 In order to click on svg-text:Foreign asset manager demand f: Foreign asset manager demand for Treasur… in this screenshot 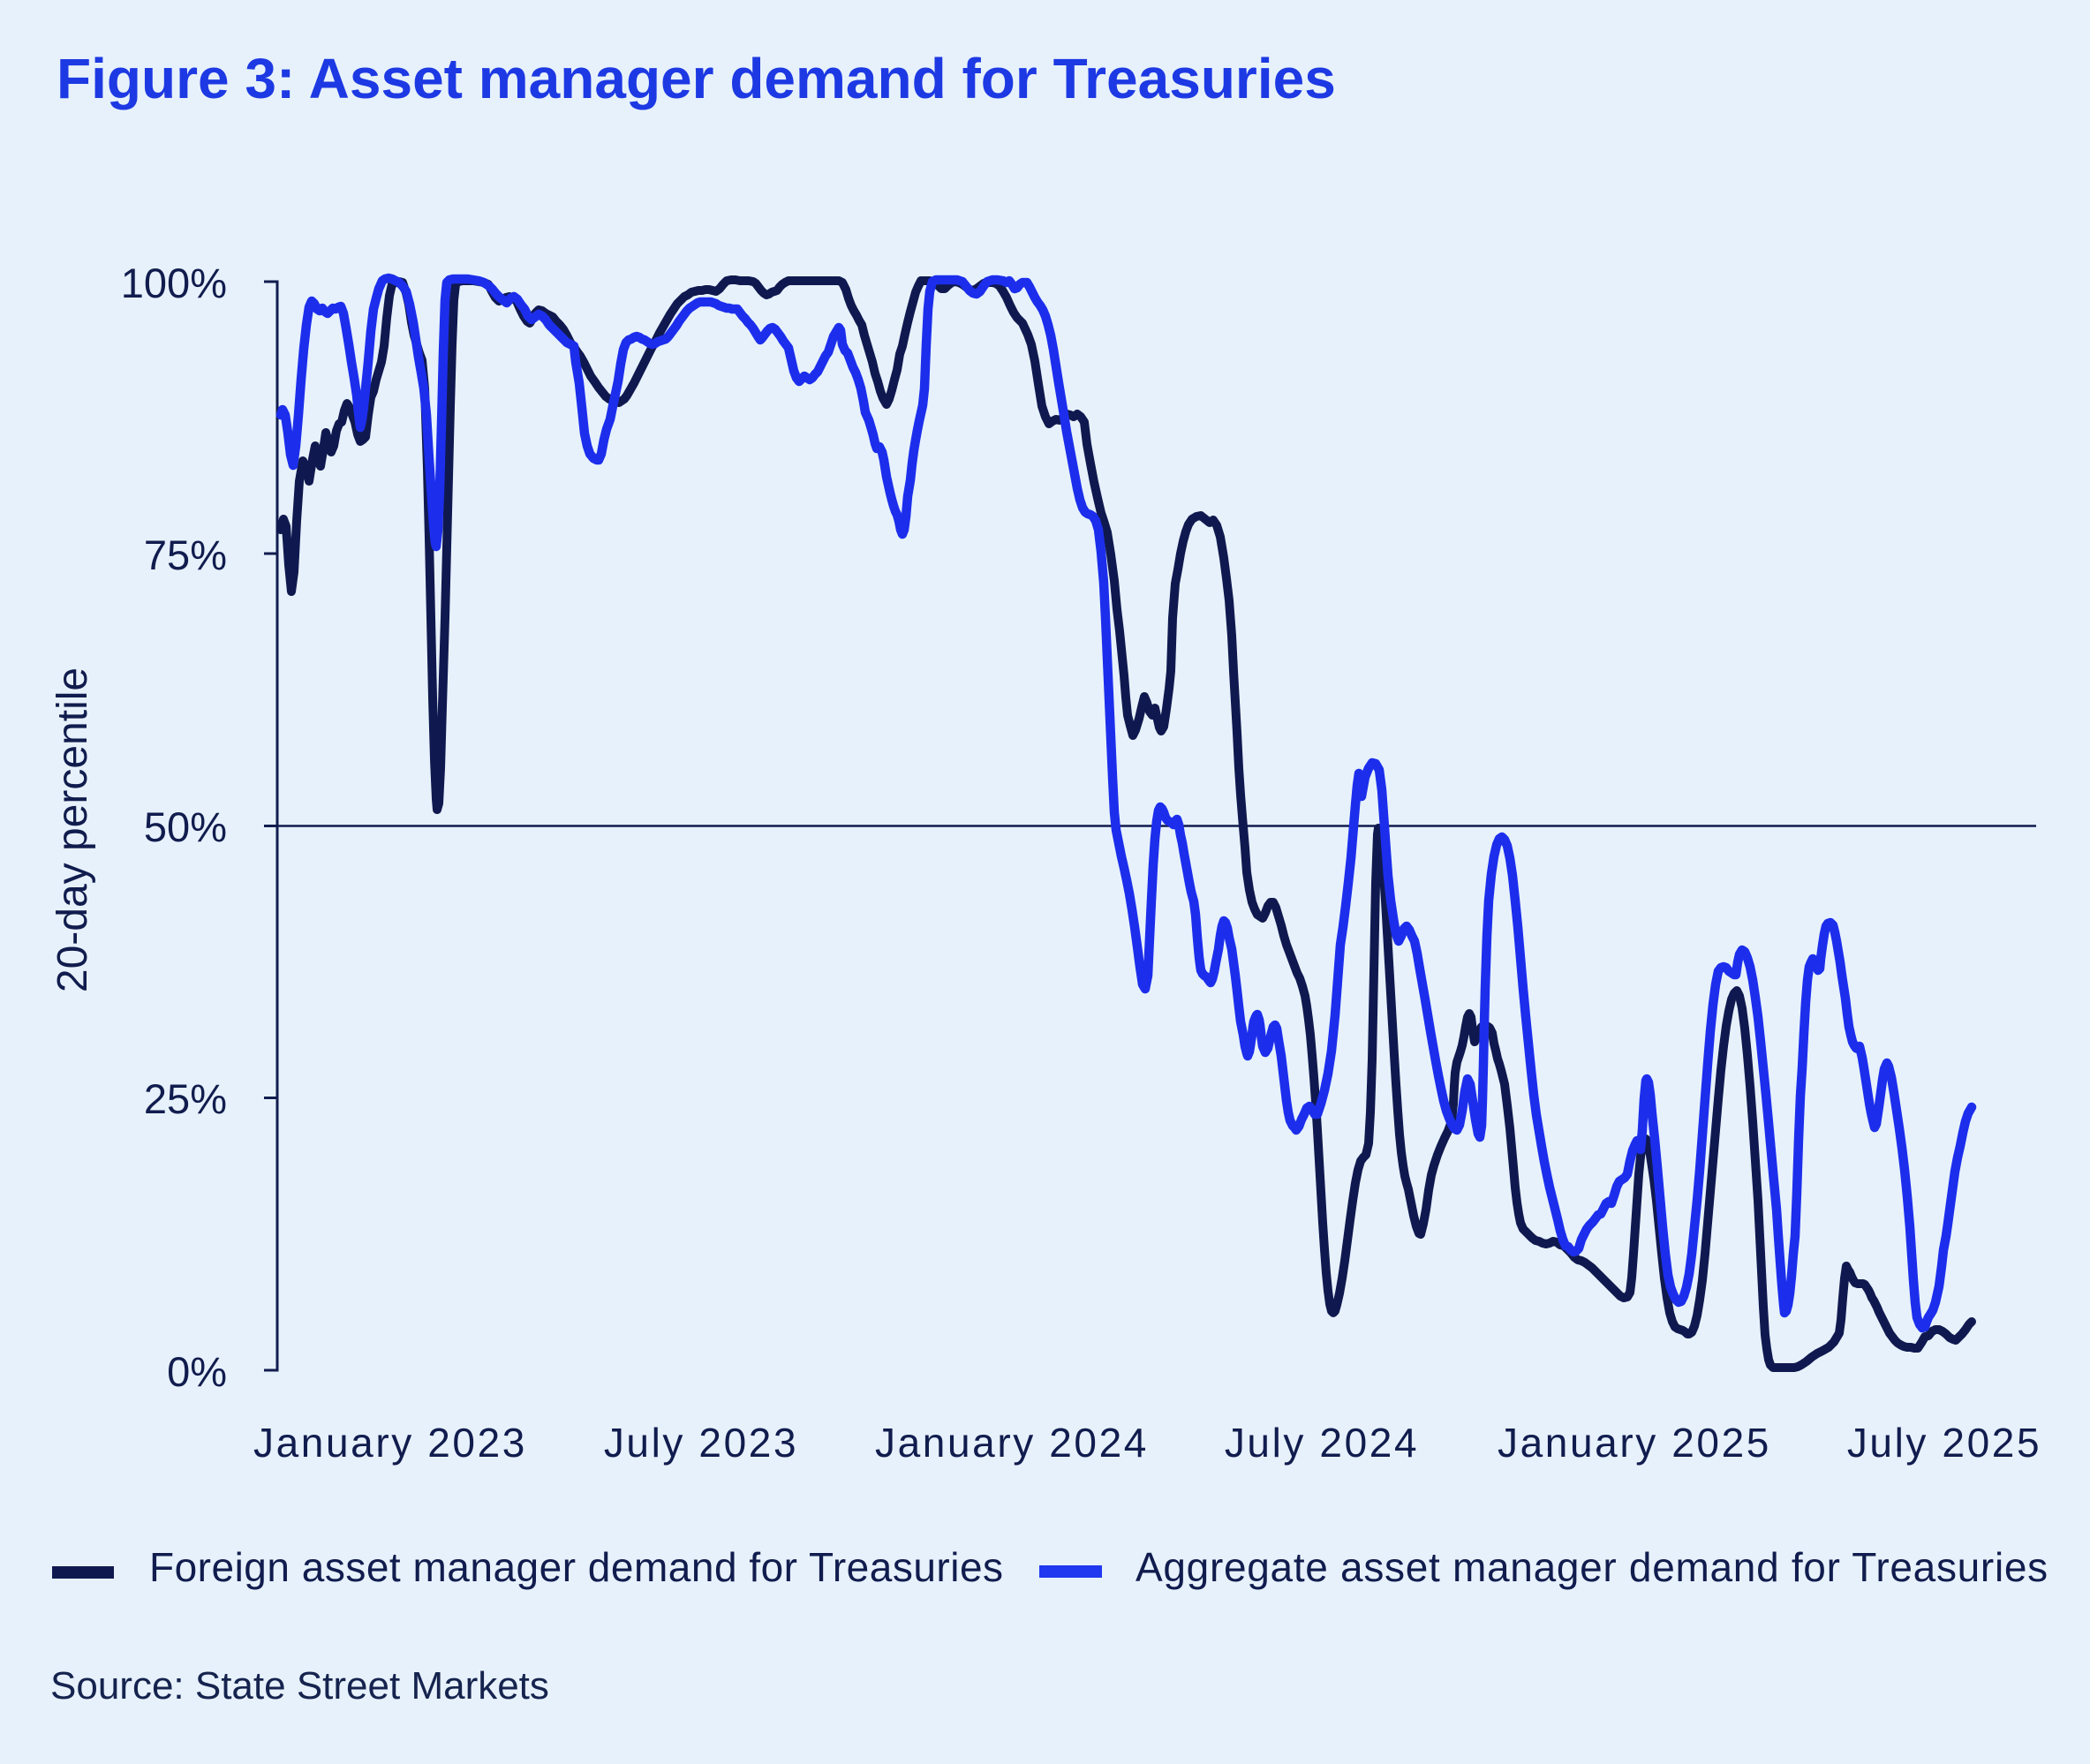, I will do `click(576, 1567)`.